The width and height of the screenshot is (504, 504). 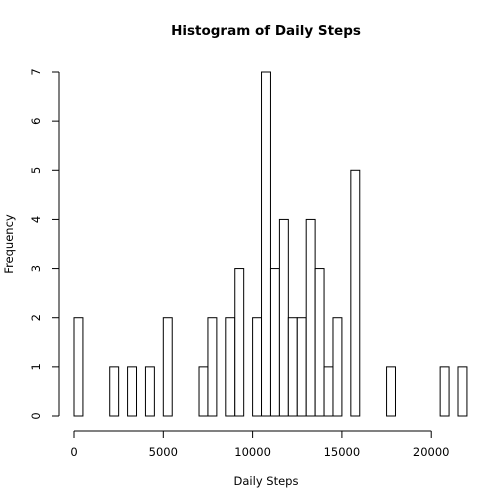 What do you see at coordinates (36, 219) in the screenshot?
I see `y-tick-label: 4` at bounding box center [36, 219].